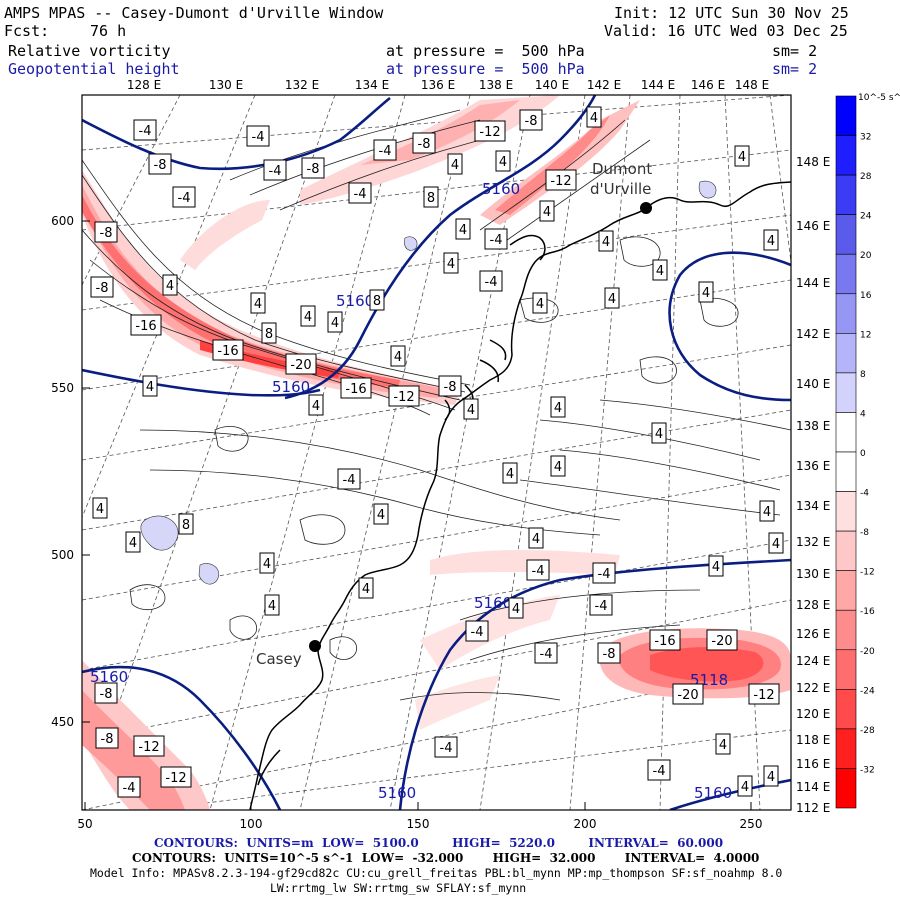  Describe the element at coordinates (418, 823) in the screenshot. I see `x-tick-label: 150` at that location.